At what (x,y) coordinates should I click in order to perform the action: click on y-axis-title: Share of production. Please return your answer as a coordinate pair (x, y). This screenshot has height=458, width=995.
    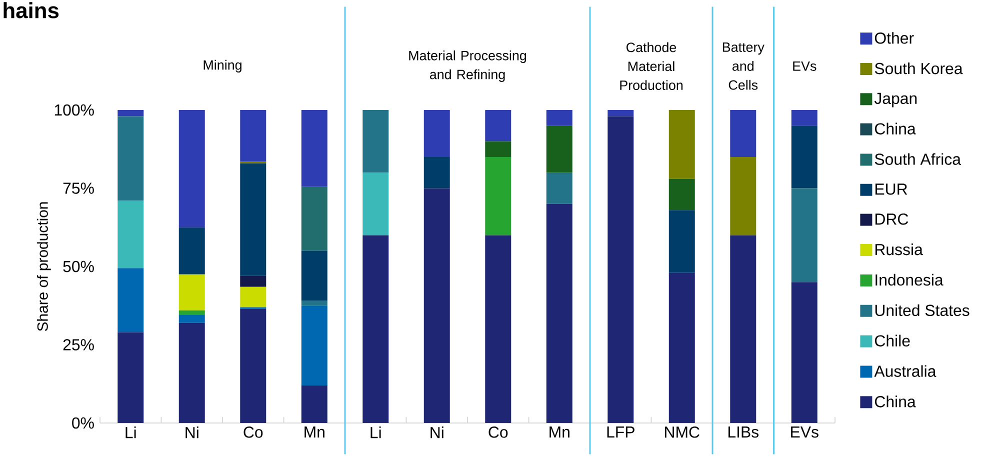
    Looking at the image, I should click on (43, 267).